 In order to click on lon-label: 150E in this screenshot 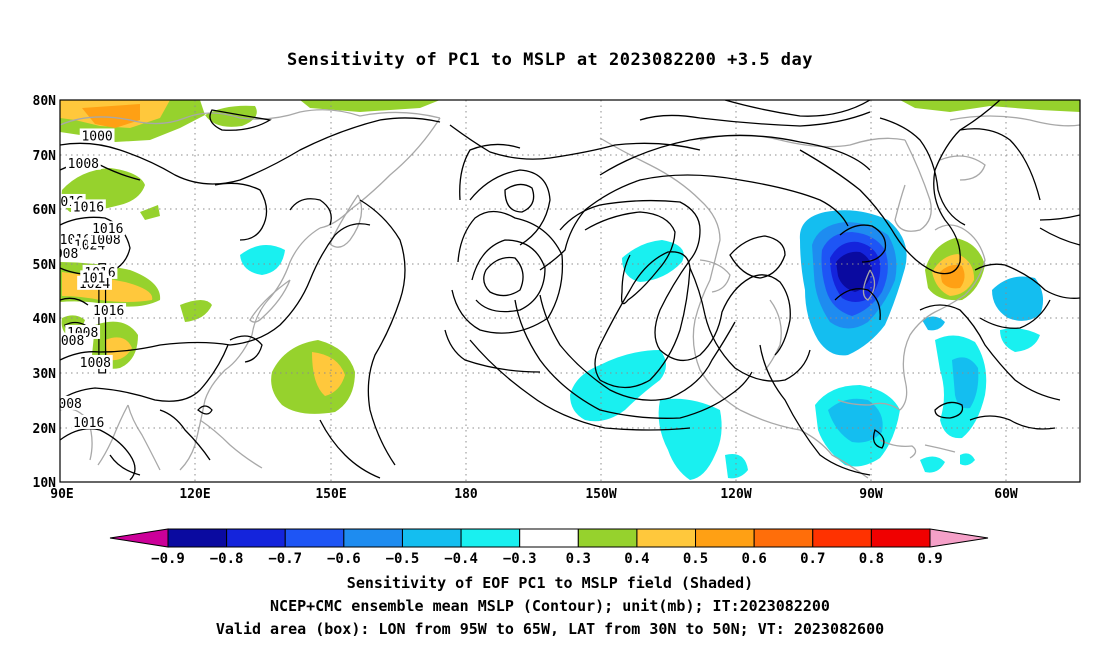, I will do `click(330, 494)`.